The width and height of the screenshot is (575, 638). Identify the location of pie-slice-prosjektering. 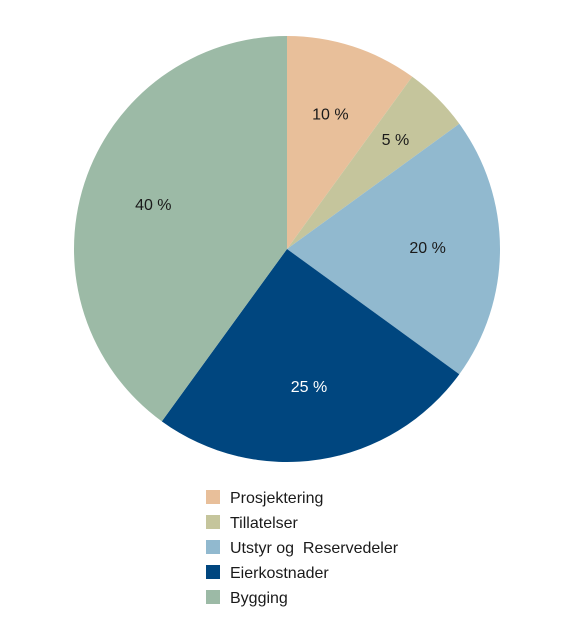
(350, 142).